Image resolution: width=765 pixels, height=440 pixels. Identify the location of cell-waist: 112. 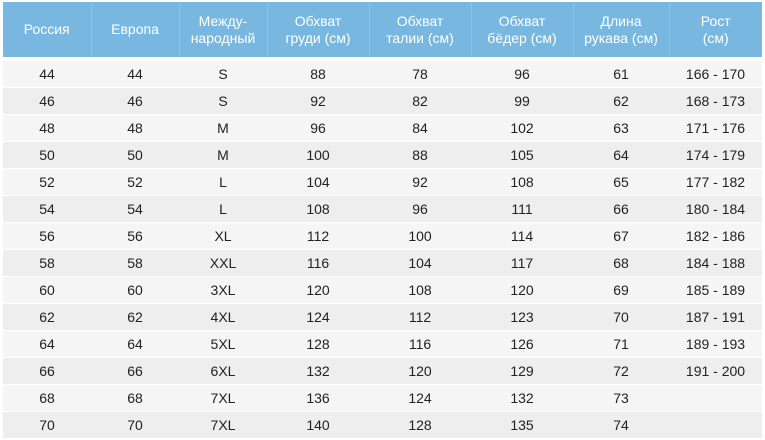
(420, 317).